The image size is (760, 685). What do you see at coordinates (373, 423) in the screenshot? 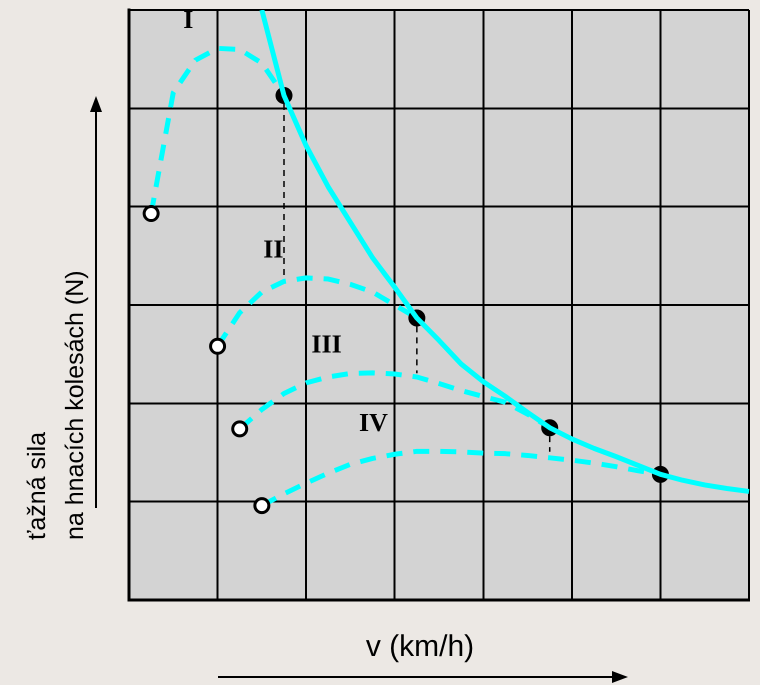
I see `series-label: IV` at bounding box center [373, 423].